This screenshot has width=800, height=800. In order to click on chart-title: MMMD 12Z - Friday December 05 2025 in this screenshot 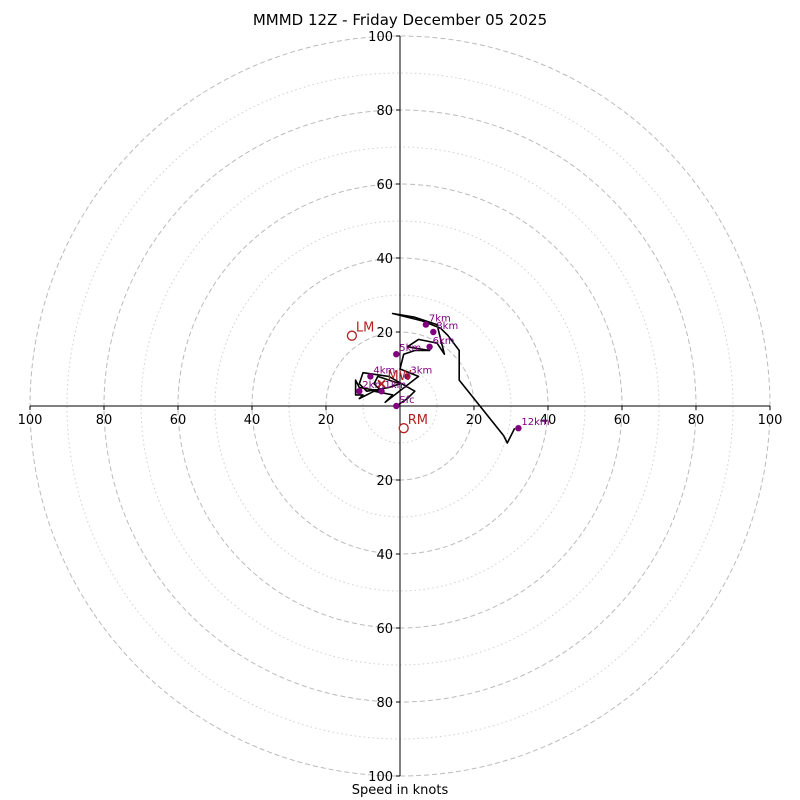, I will do `click(400, 20)`.